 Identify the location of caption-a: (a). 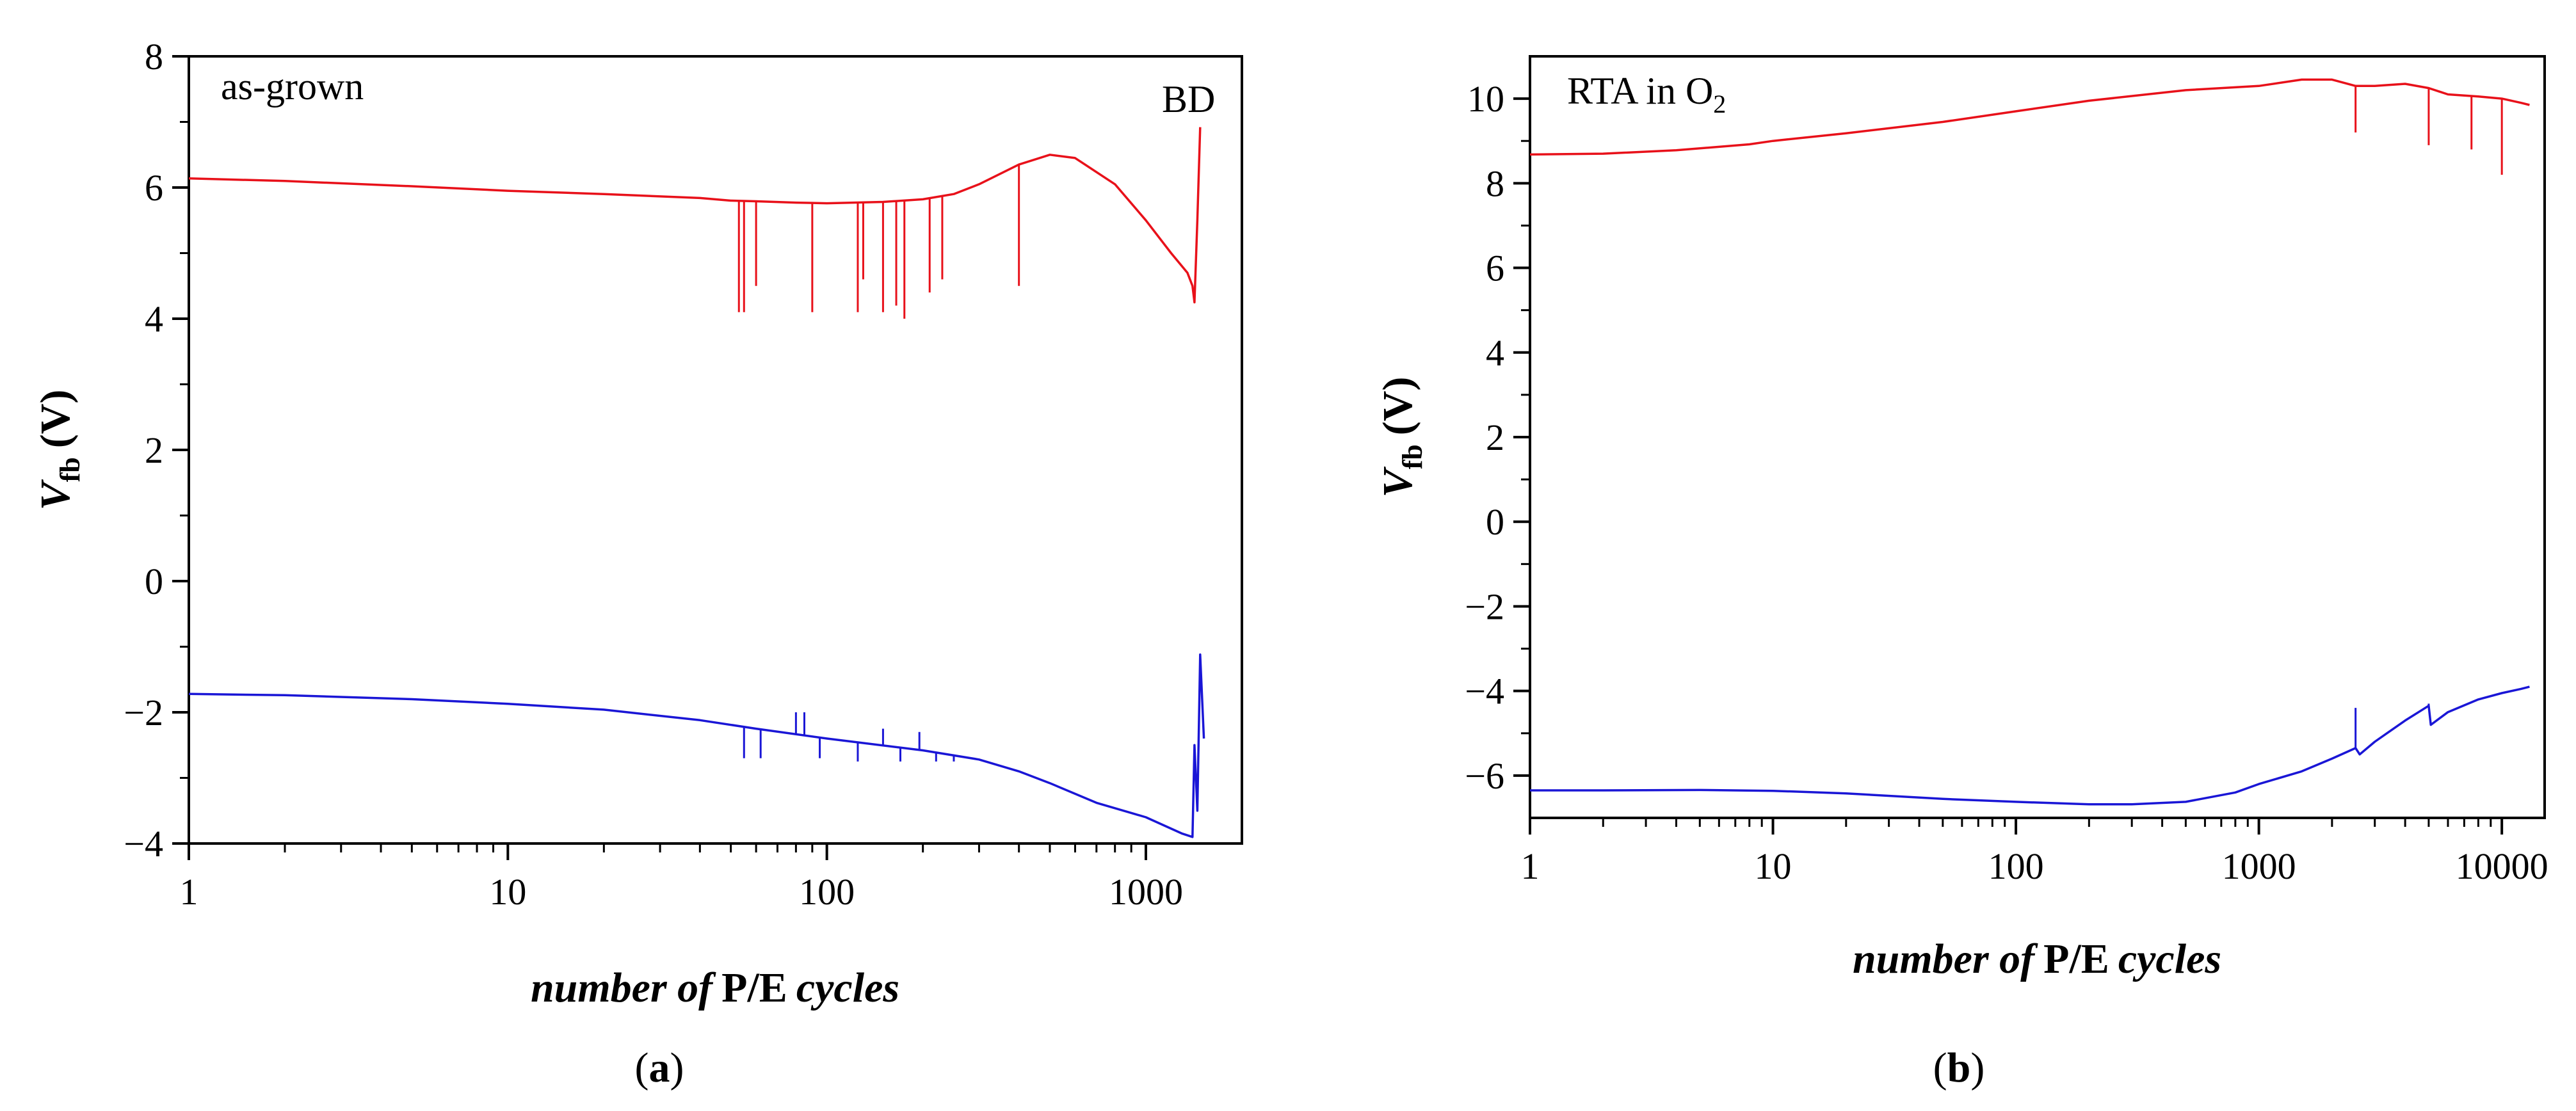
(659, 1067).